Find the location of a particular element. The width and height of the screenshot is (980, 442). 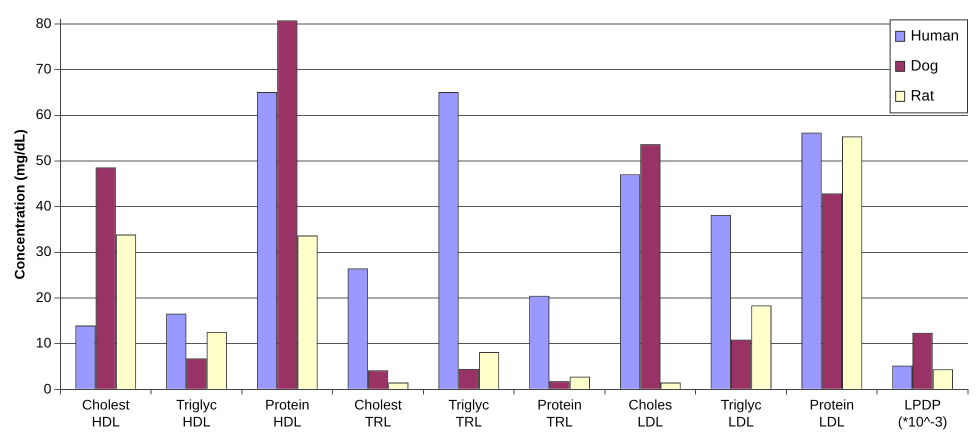

x-tick-label: Cholest HDL is located at coordinates (106, 413).